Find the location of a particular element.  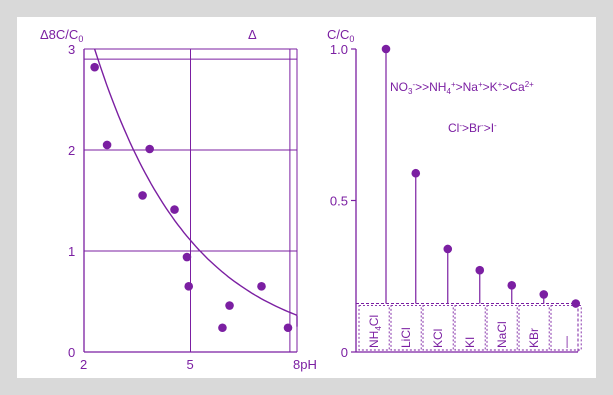

right-category-label: NH4Cl is located at coordinates (375, 331).